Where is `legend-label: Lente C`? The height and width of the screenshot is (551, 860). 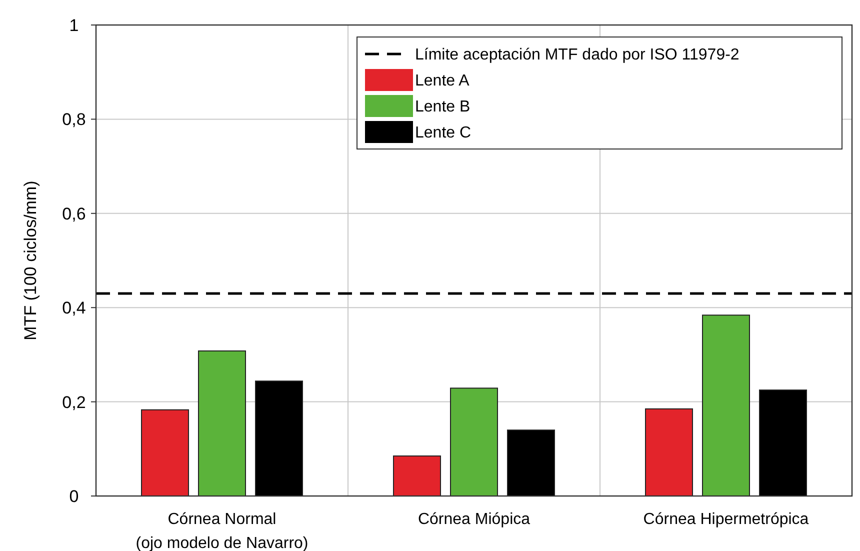 legend-label: Lente C is located at coordinates (443, 133).